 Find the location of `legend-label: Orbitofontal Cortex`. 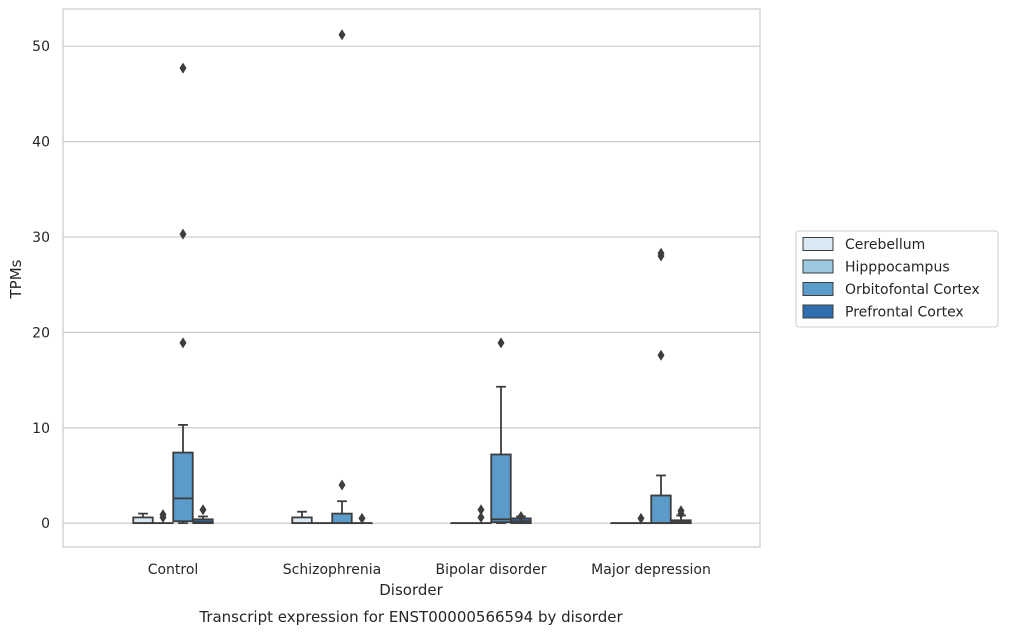

legend-label: Orbitofontal Cortex is located at coordinates (912, 290).